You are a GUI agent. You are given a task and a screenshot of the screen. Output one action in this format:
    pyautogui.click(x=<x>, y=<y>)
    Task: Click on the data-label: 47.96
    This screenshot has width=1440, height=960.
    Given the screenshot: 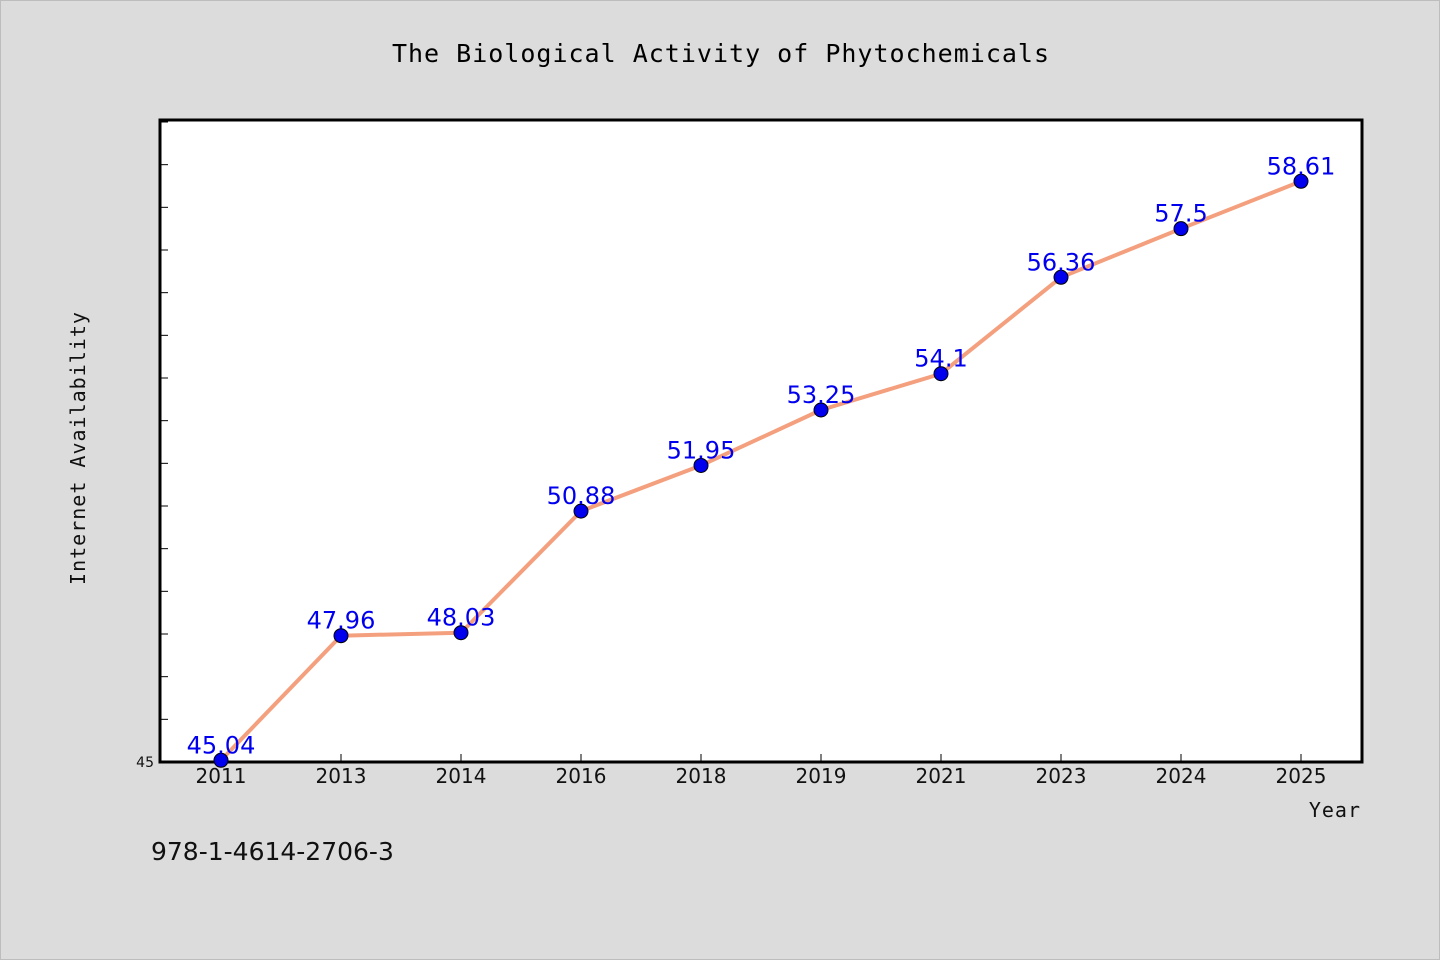 What is the action you would take?
    pyautogui.click(x=341, y=621)
    